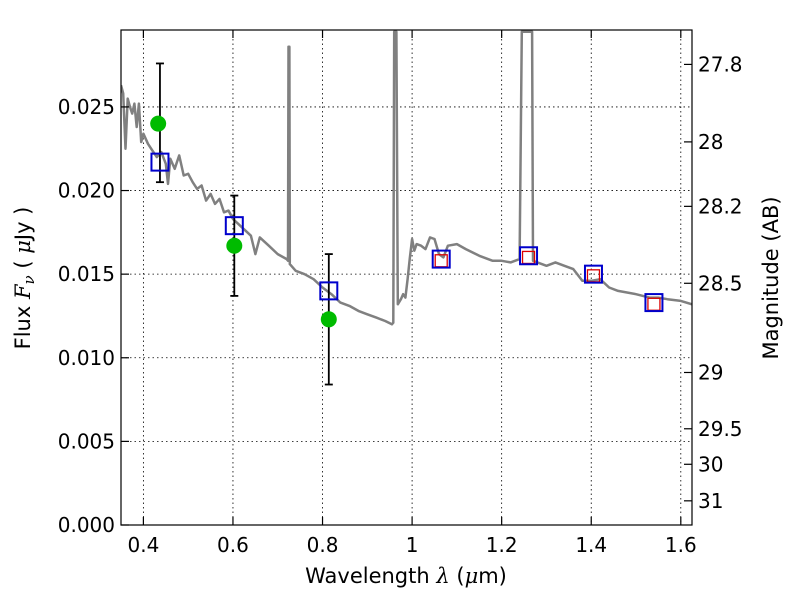 This screenshot has height=600, width=800. Describe the element at coordinates (86, 107) in the screenshot. I see `y-tick-label: 0.025` at that location.